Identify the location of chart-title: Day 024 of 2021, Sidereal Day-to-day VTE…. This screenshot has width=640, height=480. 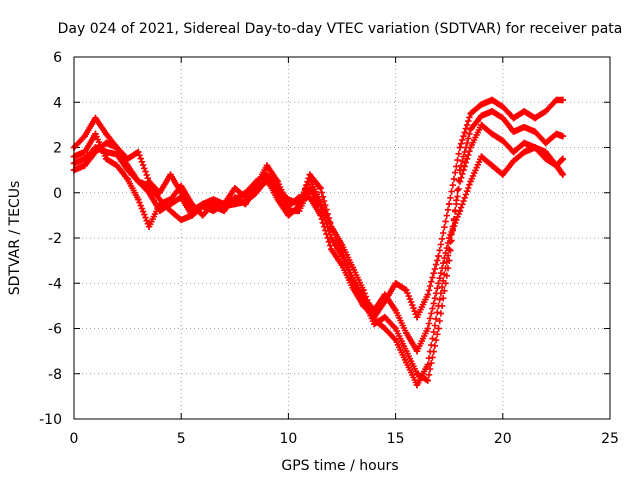
(340, 29).